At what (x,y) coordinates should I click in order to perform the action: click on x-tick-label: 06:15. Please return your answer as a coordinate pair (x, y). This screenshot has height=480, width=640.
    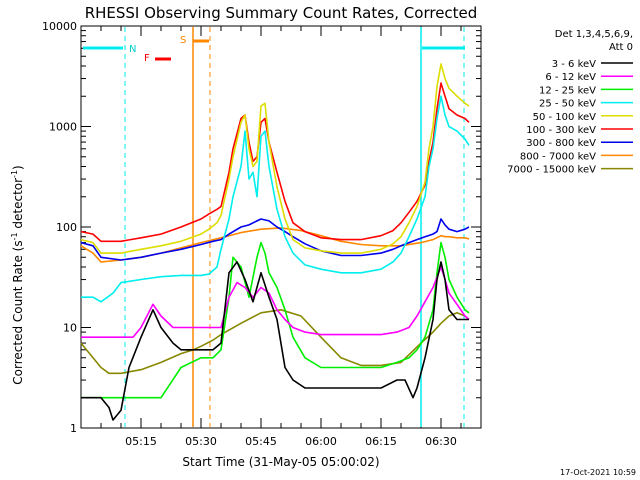
    Looking at the image, I should click on (381, 441).